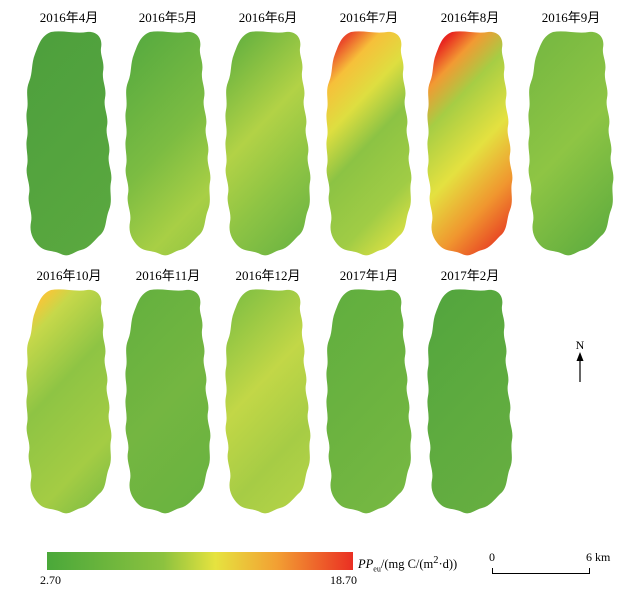 The width and height of the screenshot is (634, 590). What do you see at coordinates (69, 17) in the screenshot?
I see `panel-title: 2016年4月` at bounding box center [69, 17].